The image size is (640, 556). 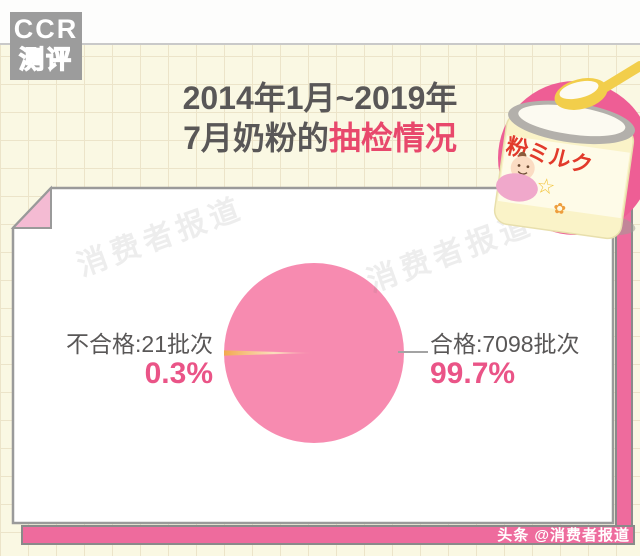 I want to click on ccr-logo-subtext: 测评, so click(x=45, y=59).